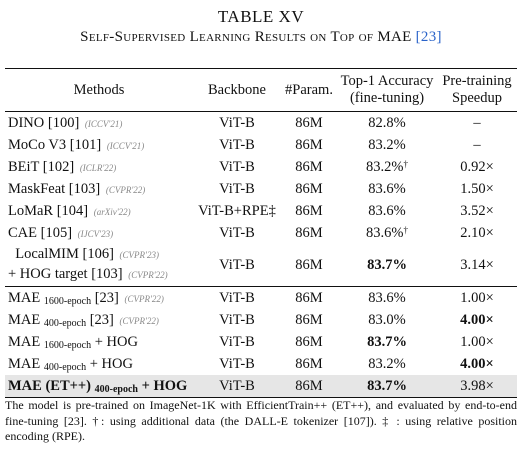 The width and height of the screenshot is (522, 450). I want to click on method-cell: CAE [105] (IJCV'23), so click(99, 233).